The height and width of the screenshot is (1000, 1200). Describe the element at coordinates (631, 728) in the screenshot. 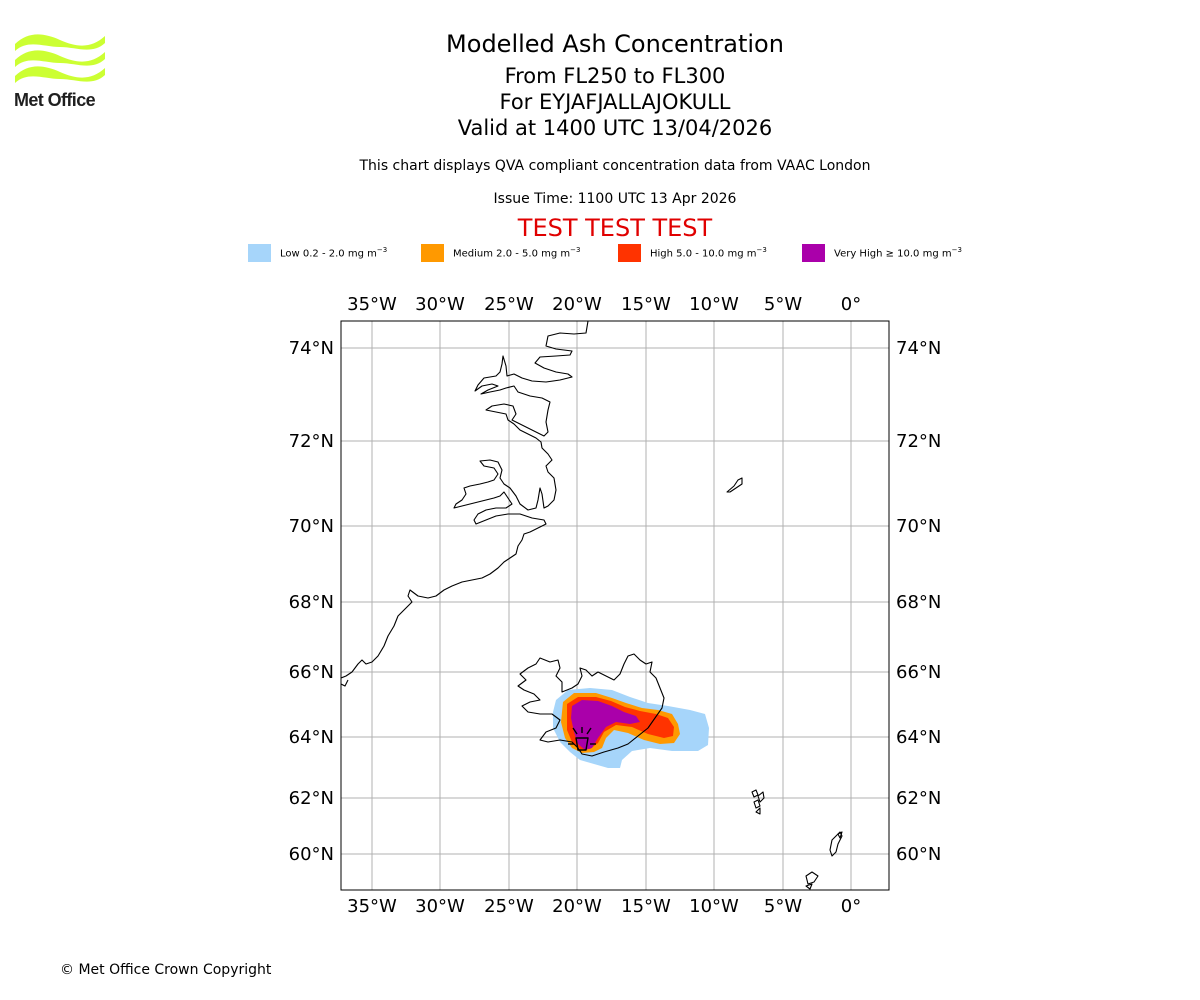

I see `ash-plume` at that location.